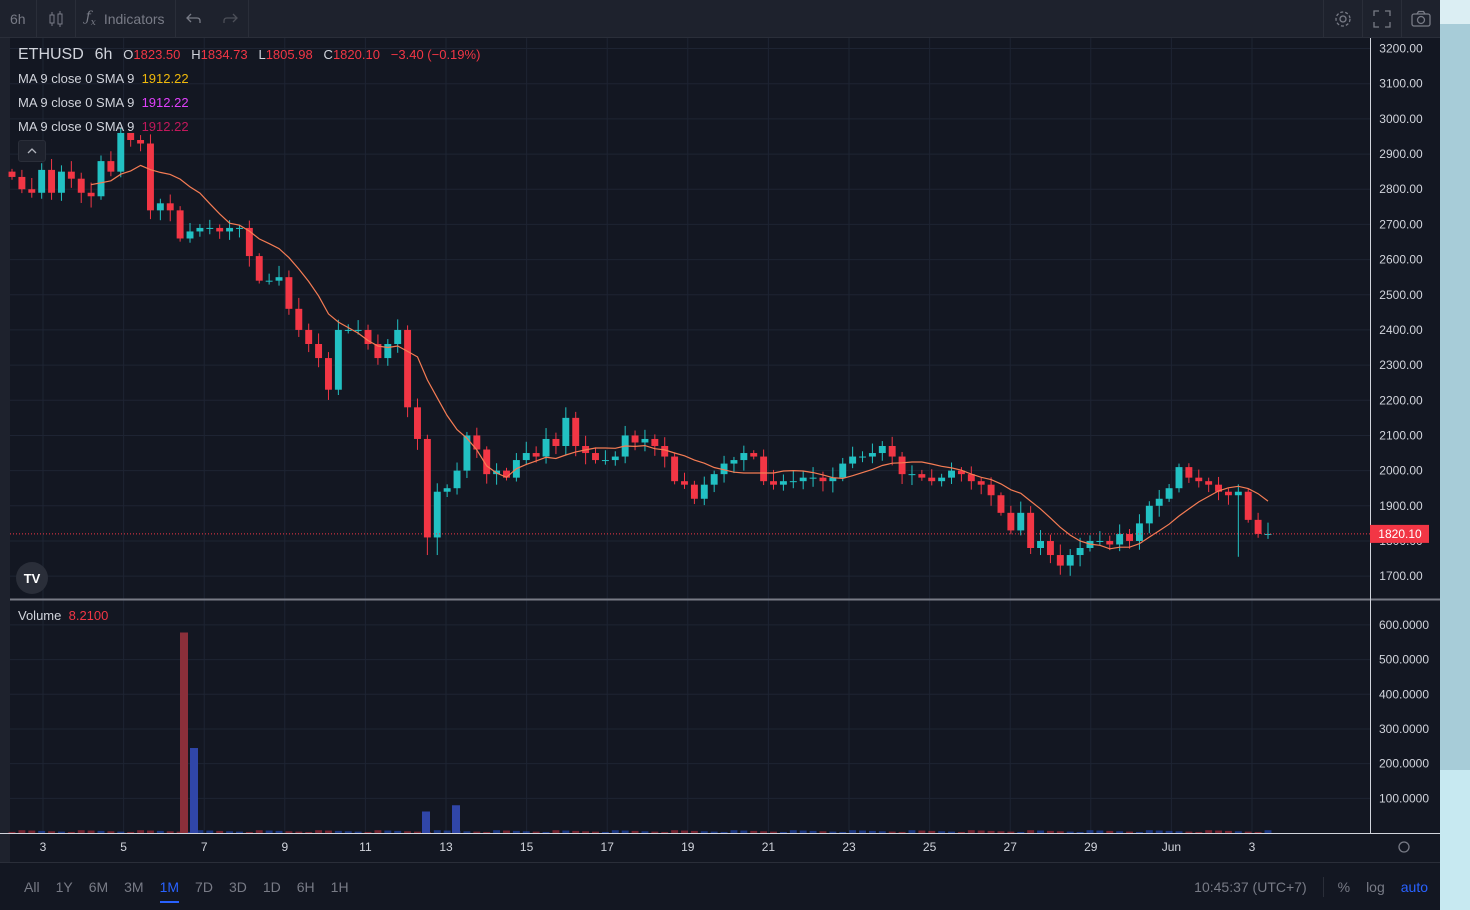 Image resolution: width=1470 pixels, height=910 pixels. What do you see at coordinates (18, 19) in the screenshot?
I see `interval-button: 6h` at bounding box center [18, 19].